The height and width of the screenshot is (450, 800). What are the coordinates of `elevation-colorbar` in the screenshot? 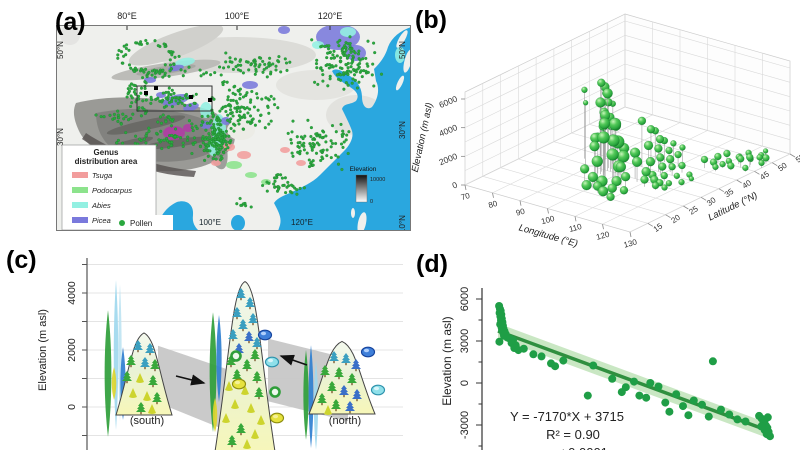 It's located at (361, 188).